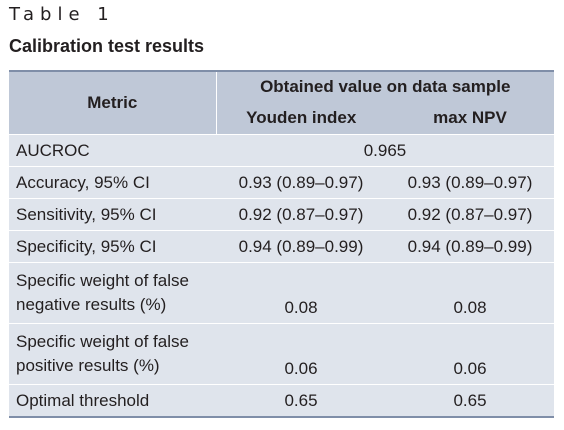  Describe the element at coordinates (112, 182) in the screenshot. I see `metric-cell: Accuracy, 95% CI` at that location.